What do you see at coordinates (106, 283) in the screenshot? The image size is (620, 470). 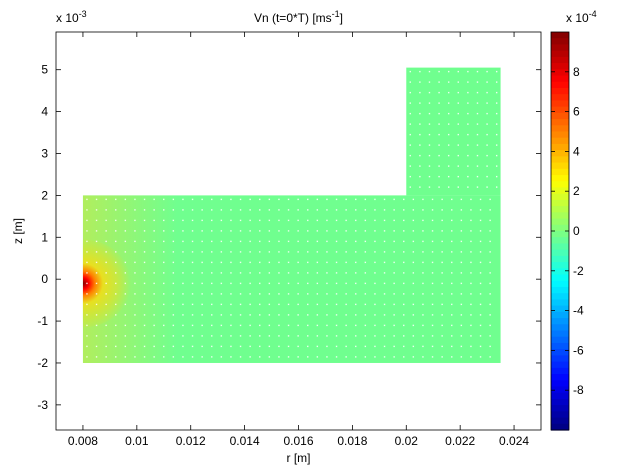 I see `field-hotspot` at bounding box center [106, 283].